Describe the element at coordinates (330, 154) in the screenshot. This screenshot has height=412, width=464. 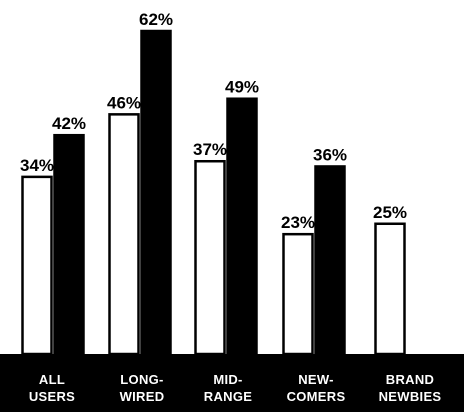
I see `value-label-black-3: 36%` at that location.